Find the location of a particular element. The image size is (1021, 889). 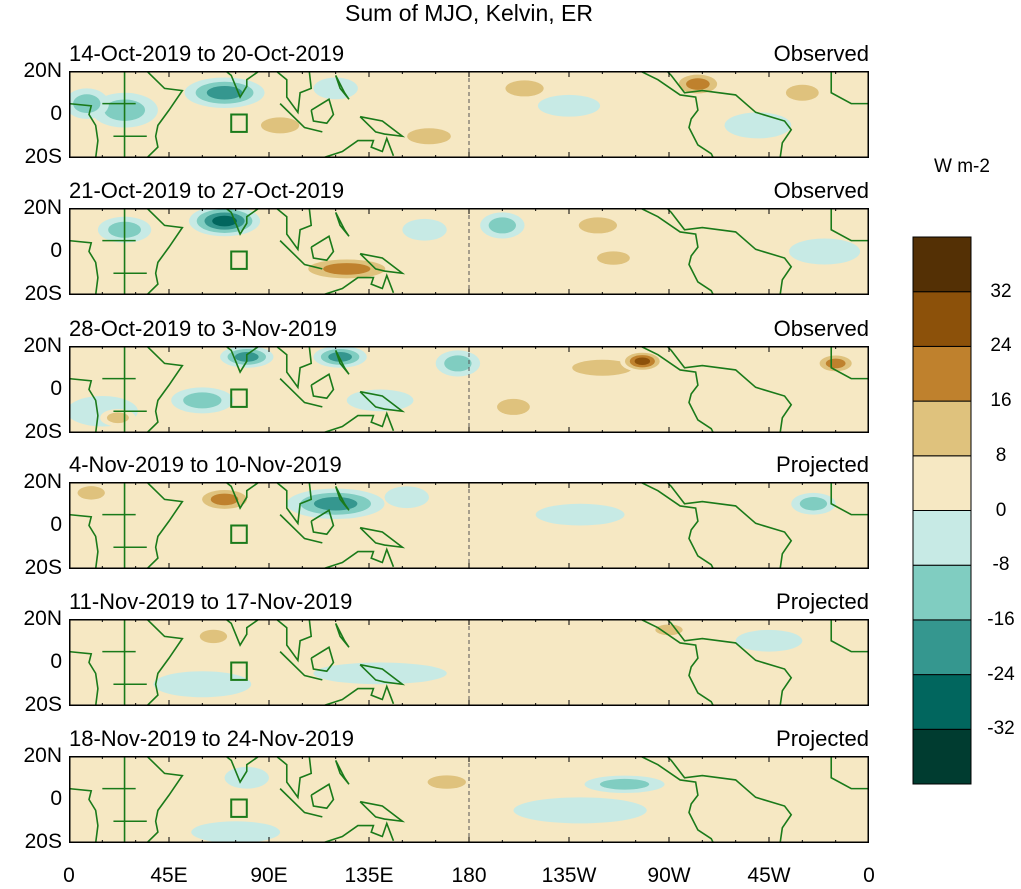

panel-date-range: 21-Oct-2019 to 27-Oct-2019 is located at coordinates (207, 190).